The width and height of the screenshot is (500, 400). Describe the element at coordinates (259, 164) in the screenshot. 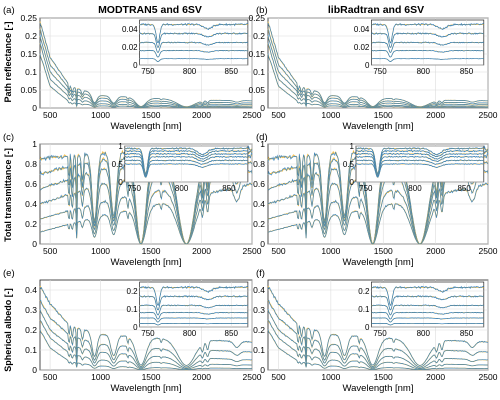

I see `y-tick-label: 0.8` at that location.